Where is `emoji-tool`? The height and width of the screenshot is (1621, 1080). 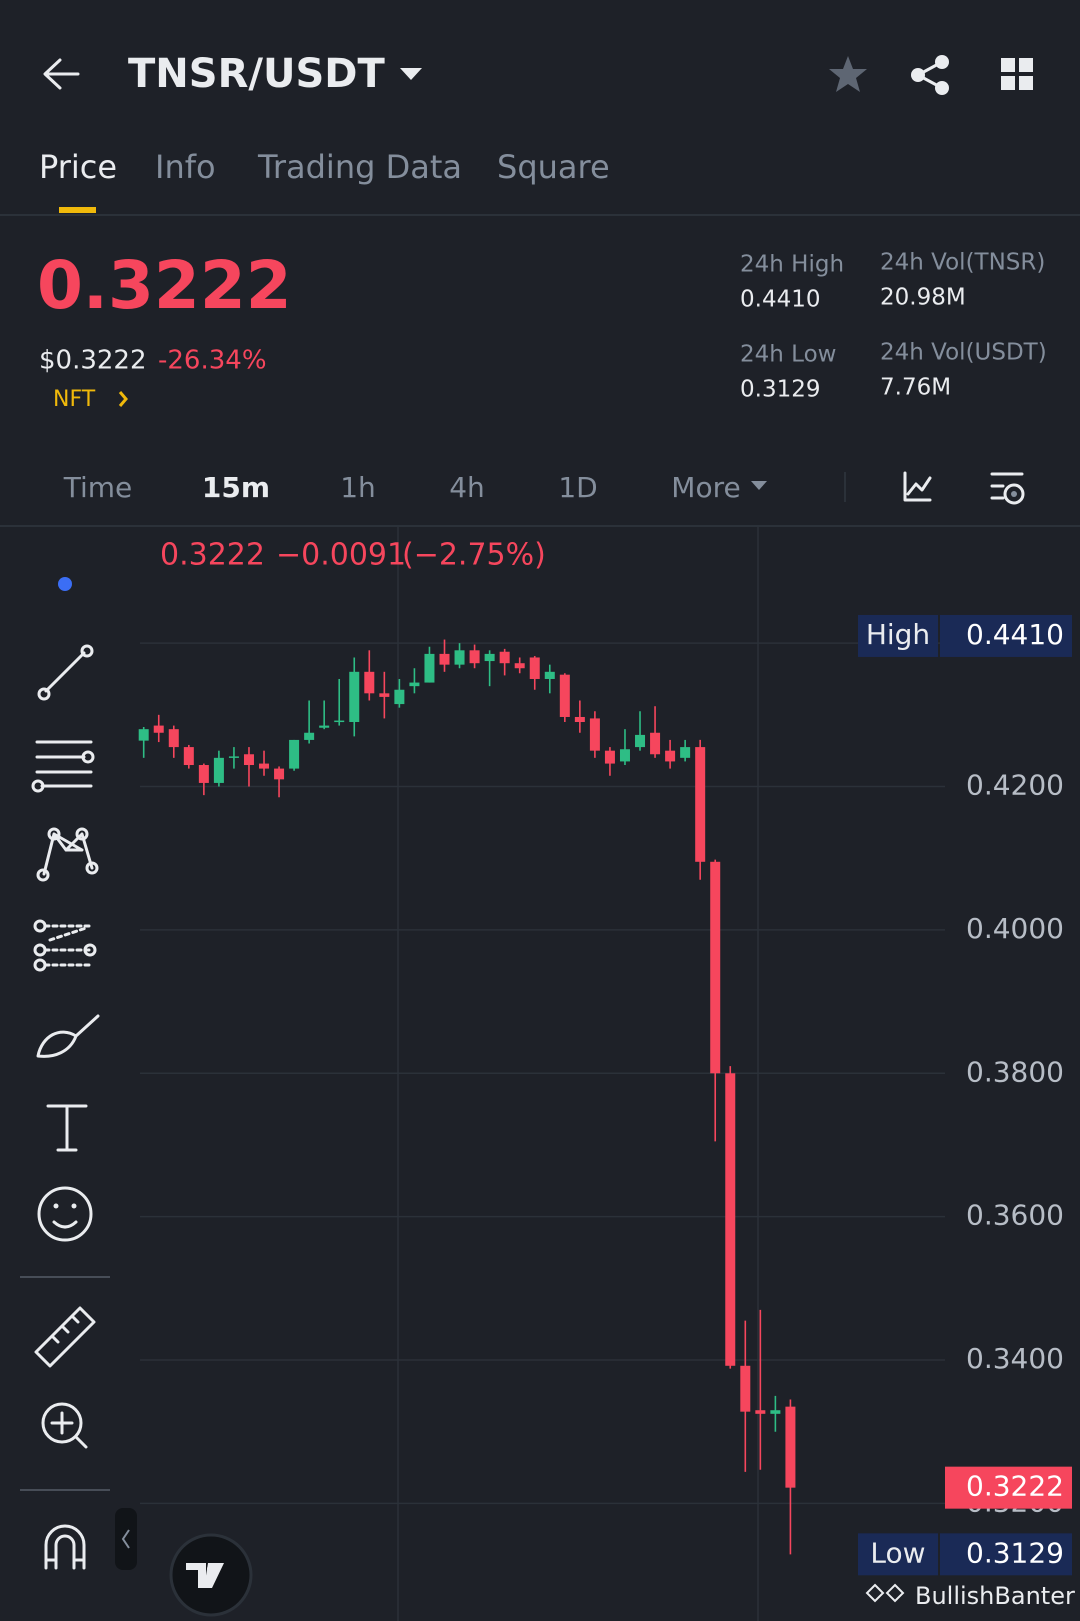 emoji-tool is located at coordinates (65, 1214).